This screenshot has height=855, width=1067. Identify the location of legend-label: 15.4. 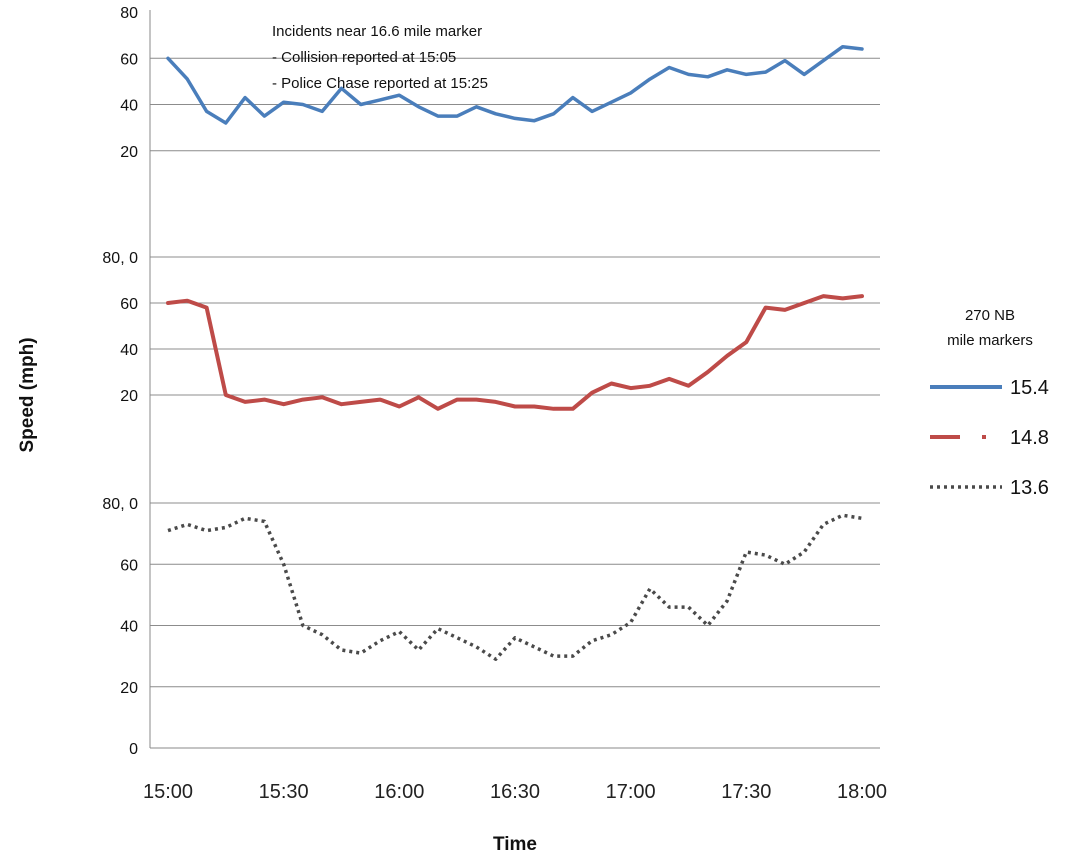
(1029, 388).